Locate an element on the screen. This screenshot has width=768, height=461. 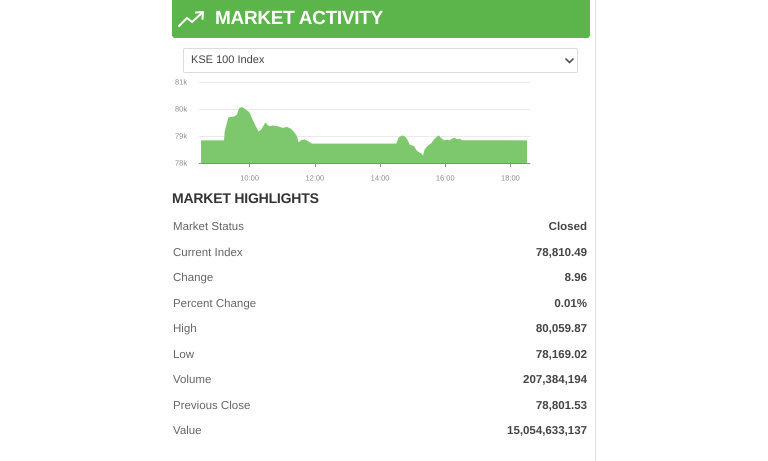
text: Closed is located at coordinates (567, 227).